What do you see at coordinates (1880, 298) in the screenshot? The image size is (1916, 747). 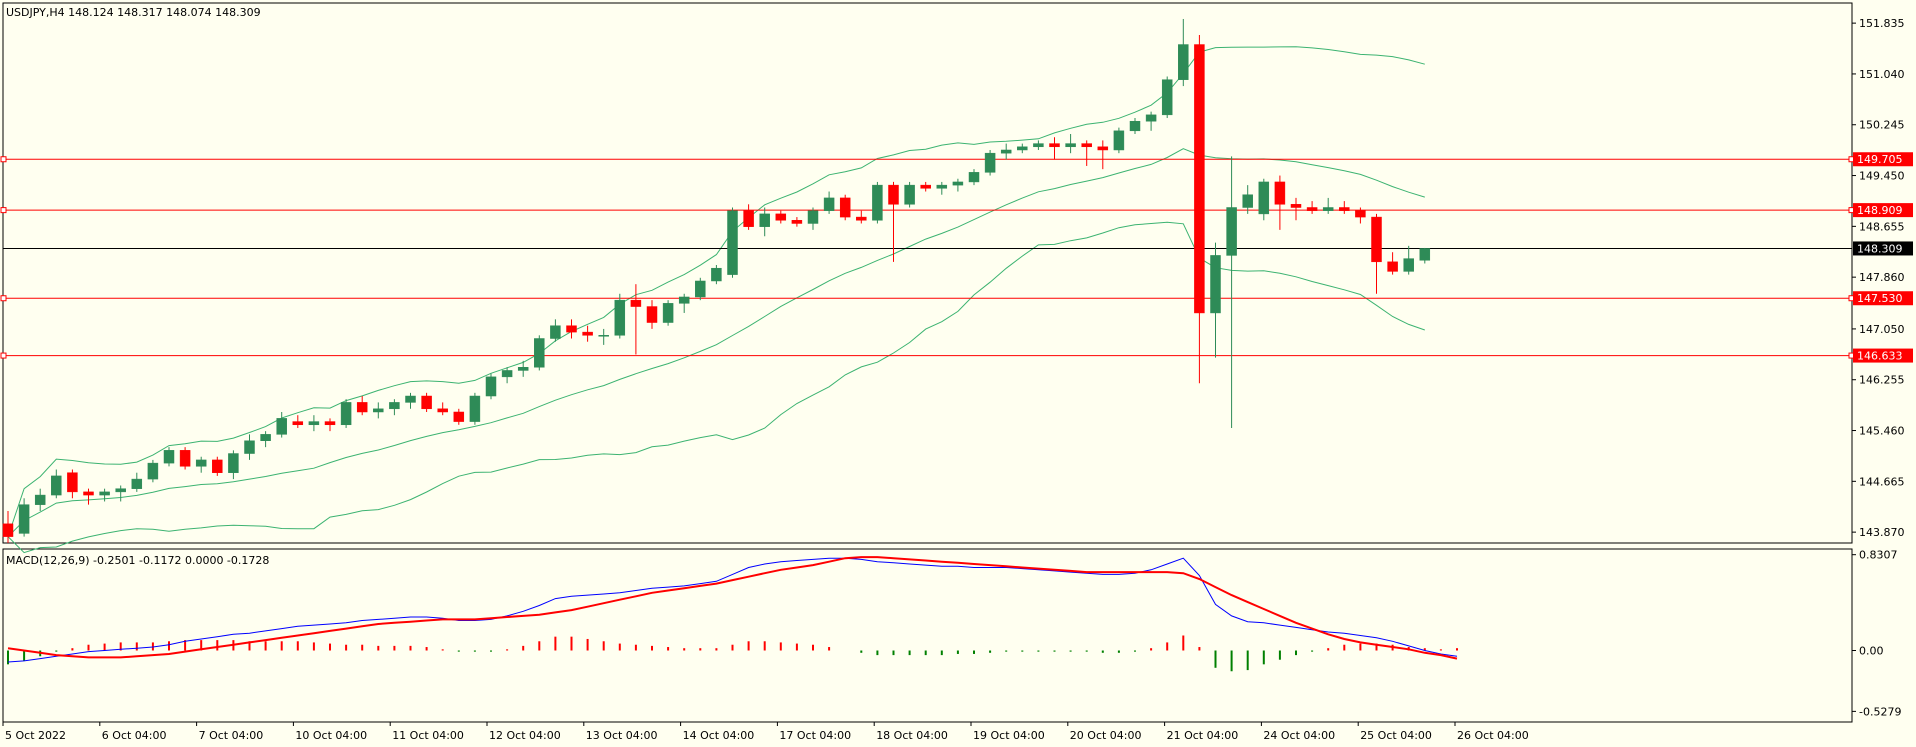 I see `level-price-label-2: 147.530` at bounding box center [1880, 298].